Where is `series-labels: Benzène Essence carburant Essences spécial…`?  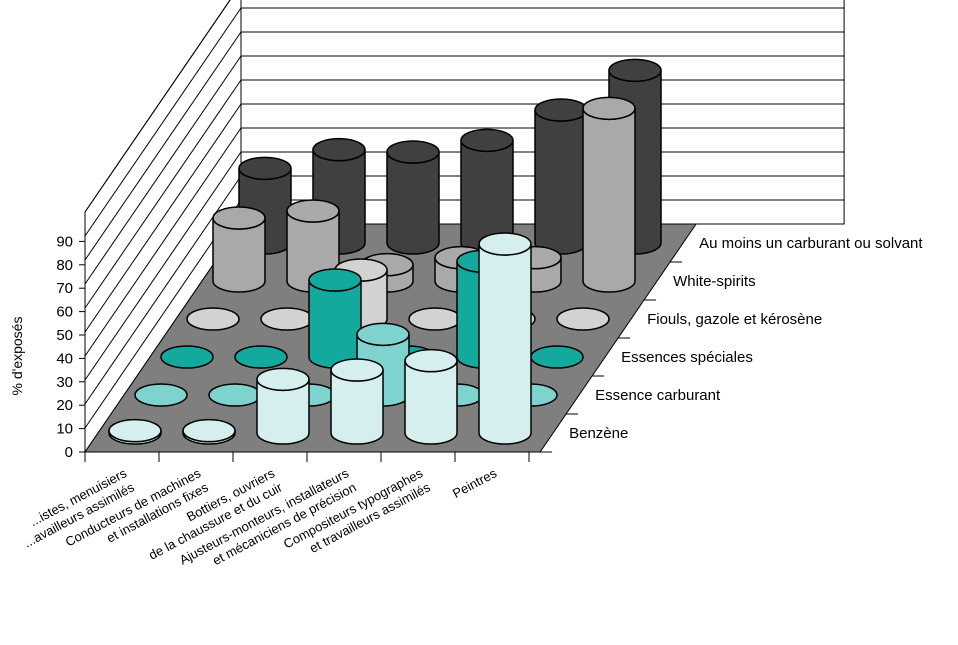 series-labels: Benzène Essence carburant Essences spécial… is located at coordinates (746, 338).